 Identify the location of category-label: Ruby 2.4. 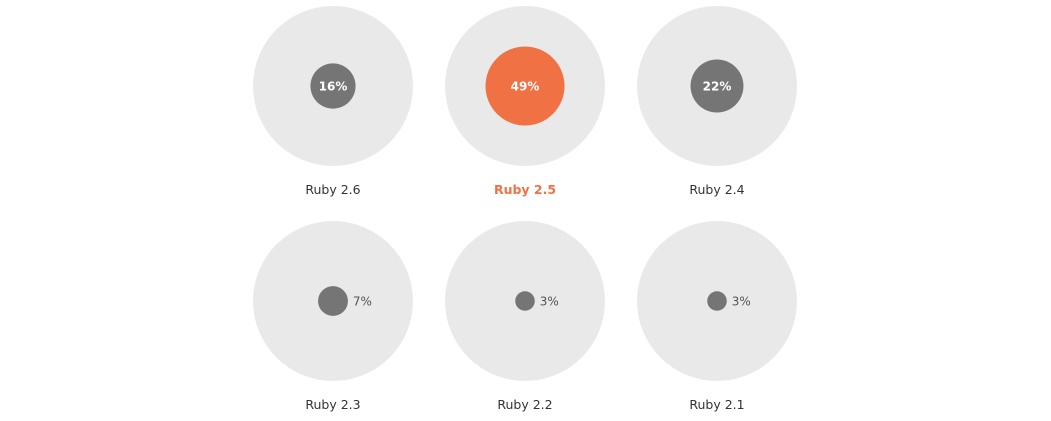
(716, 189).